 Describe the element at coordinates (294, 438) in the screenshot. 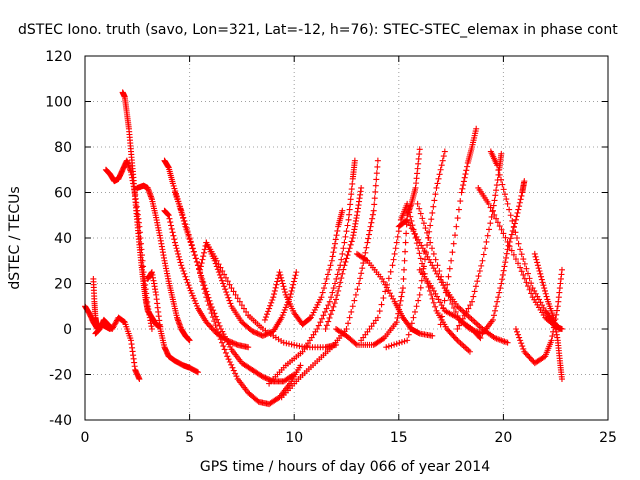

I see `x-tick-label: 10` at that location.